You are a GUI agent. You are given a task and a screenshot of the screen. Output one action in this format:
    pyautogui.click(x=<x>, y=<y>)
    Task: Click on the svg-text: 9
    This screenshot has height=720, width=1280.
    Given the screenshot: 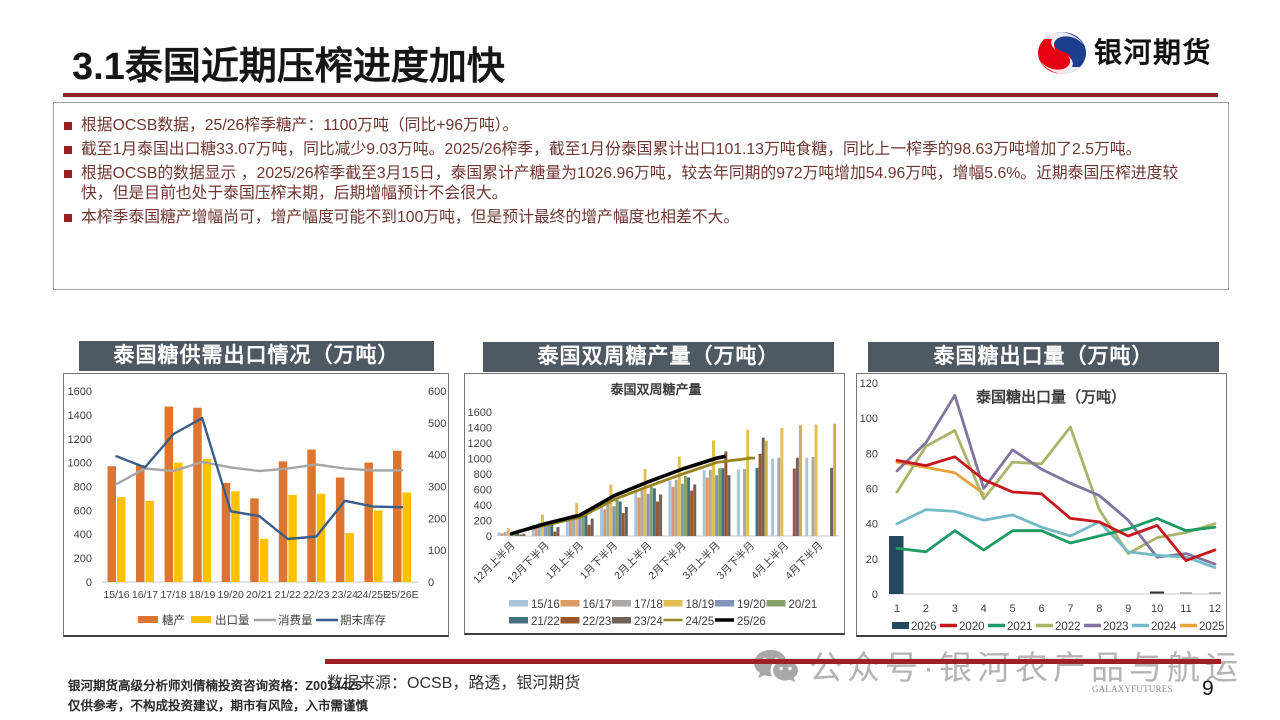 What is the action you would take?
    pyautogui.click(x=1128, y=609)
    